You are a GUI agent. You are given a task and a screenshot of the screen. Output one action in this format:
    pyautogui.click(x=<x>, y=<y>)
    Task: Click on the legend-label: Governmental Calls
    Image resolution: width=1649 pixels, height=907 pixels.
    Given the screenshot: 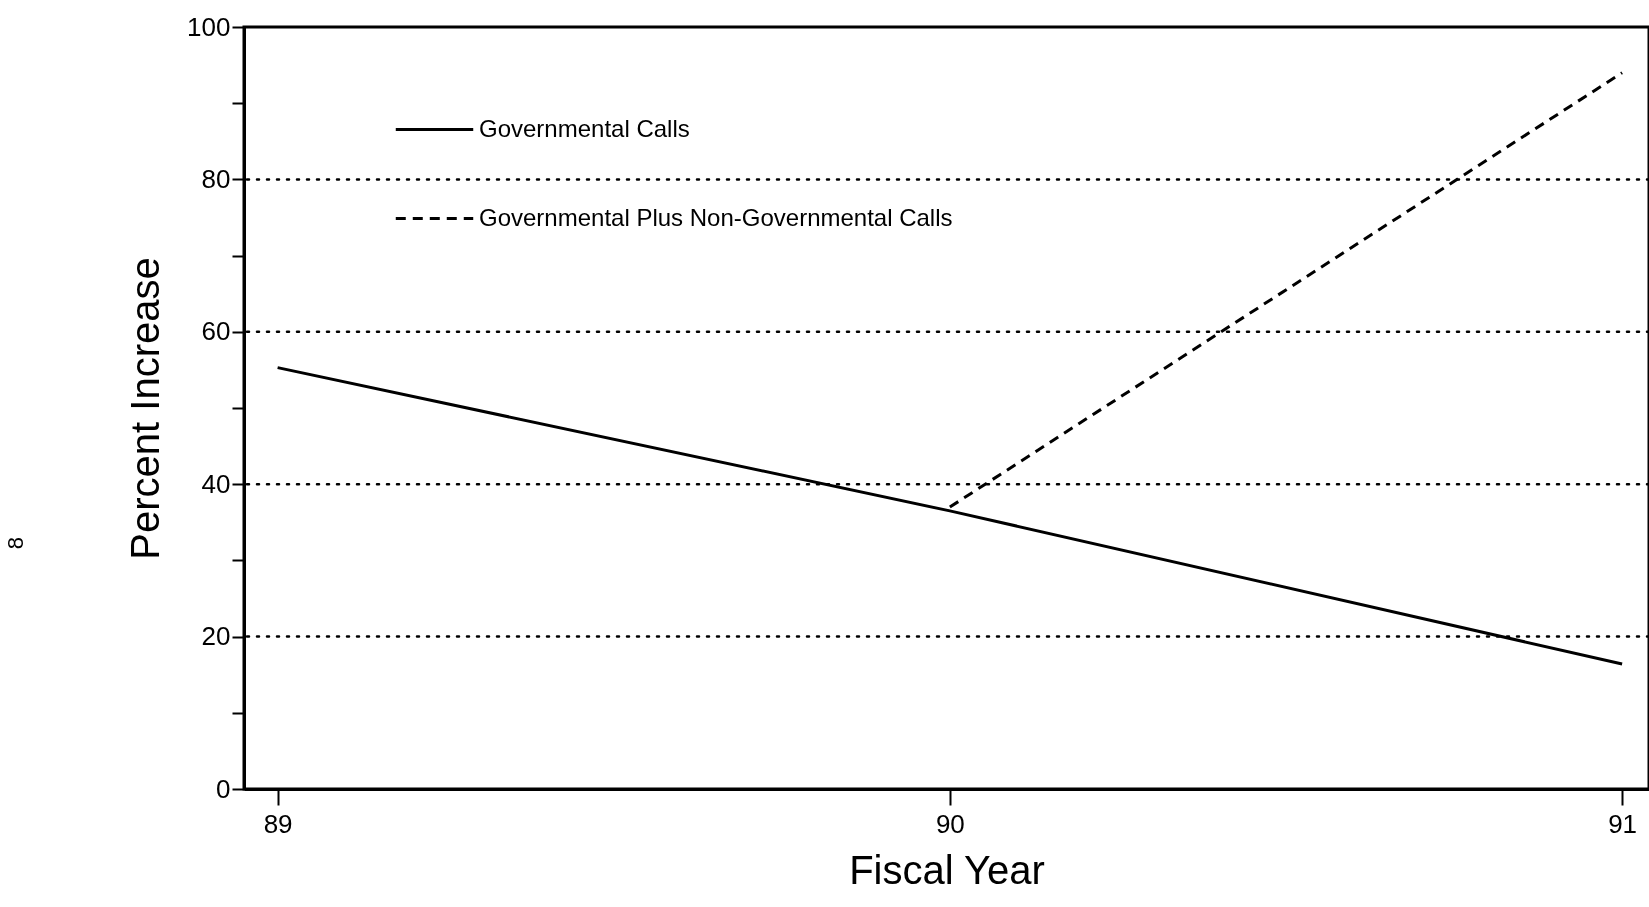 What is the action you would take?
    pyautogui.click(x=584, y=128)
    